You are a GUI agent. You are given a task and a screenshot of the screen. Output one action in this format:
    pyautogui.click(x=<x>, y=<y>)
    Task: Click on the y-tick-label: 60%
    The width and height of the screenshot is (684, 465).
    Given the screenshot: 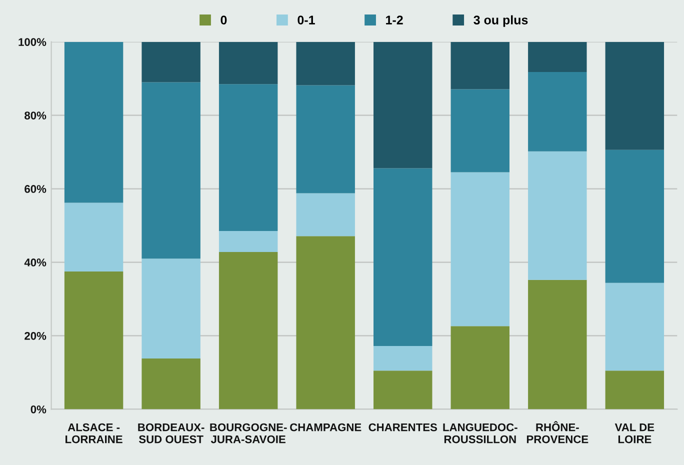 What is the action you would take?
    pyautogui.click(x=35, y=189)
    